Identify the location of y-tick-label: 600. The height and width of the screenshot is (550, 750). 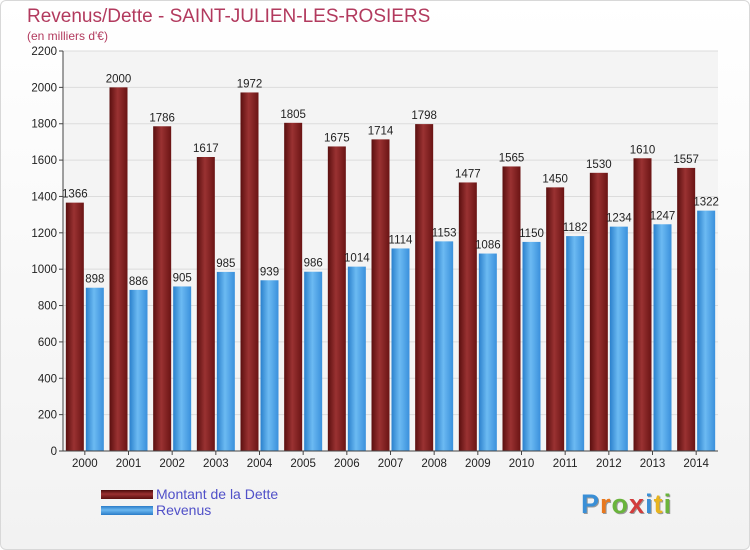
(47, 343).